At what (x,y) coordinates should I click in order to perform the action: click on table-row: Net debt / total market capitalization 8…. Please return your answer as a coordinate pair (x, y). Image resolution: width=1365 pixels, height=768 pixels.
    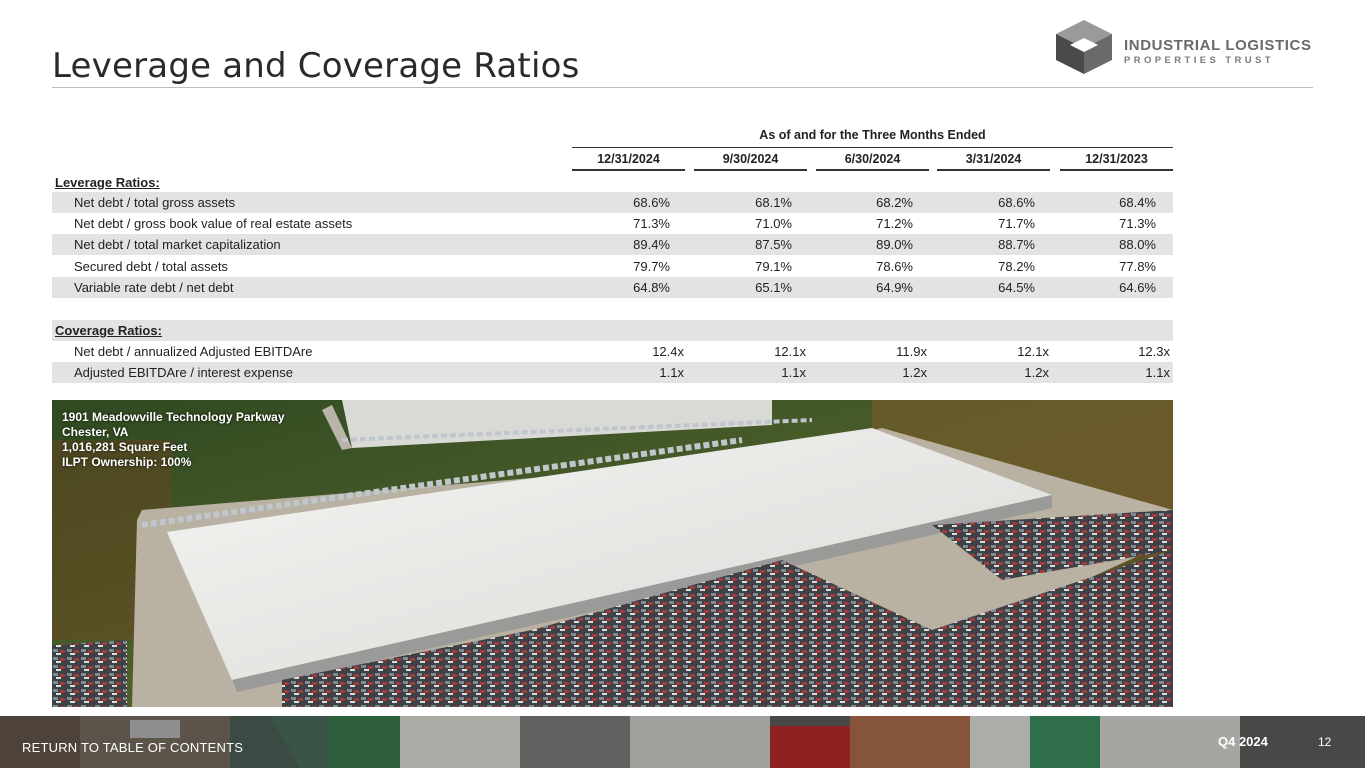
    Looking at the image, I should click on (612, 244).